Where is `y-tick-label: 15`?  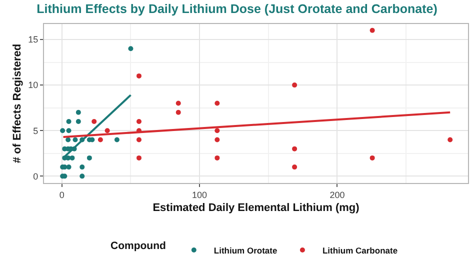 y-tick-label: 15 is located at coordinates (33, 39).